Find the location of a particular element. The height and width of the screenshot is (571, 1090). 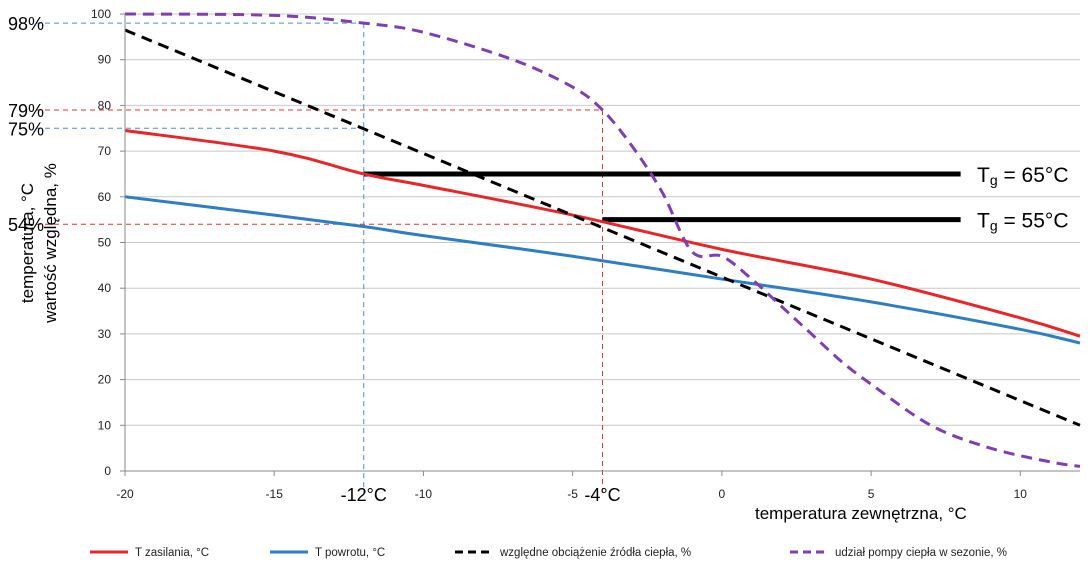

x-tick-label--5: -5 is located at coordinates (572, 494).